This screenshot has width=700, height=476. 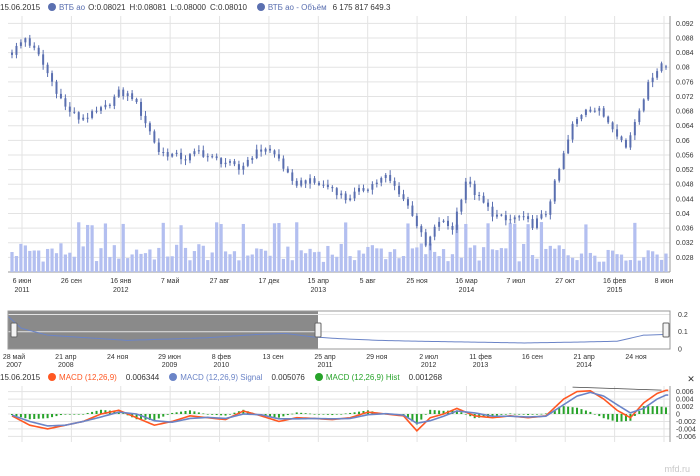 What do you see at coordinates (614, 281) in the screenshot?
I see `x-tick-label: 16 фев` at bounding box center [614, 281].